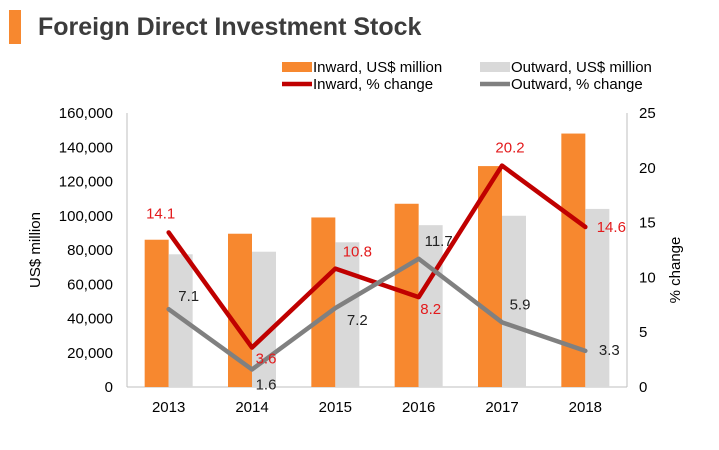  What do you see at coordinates (675, 270) in the screenshot?
I see `y2-axis-title: % change` at bounding box center [675, 270].